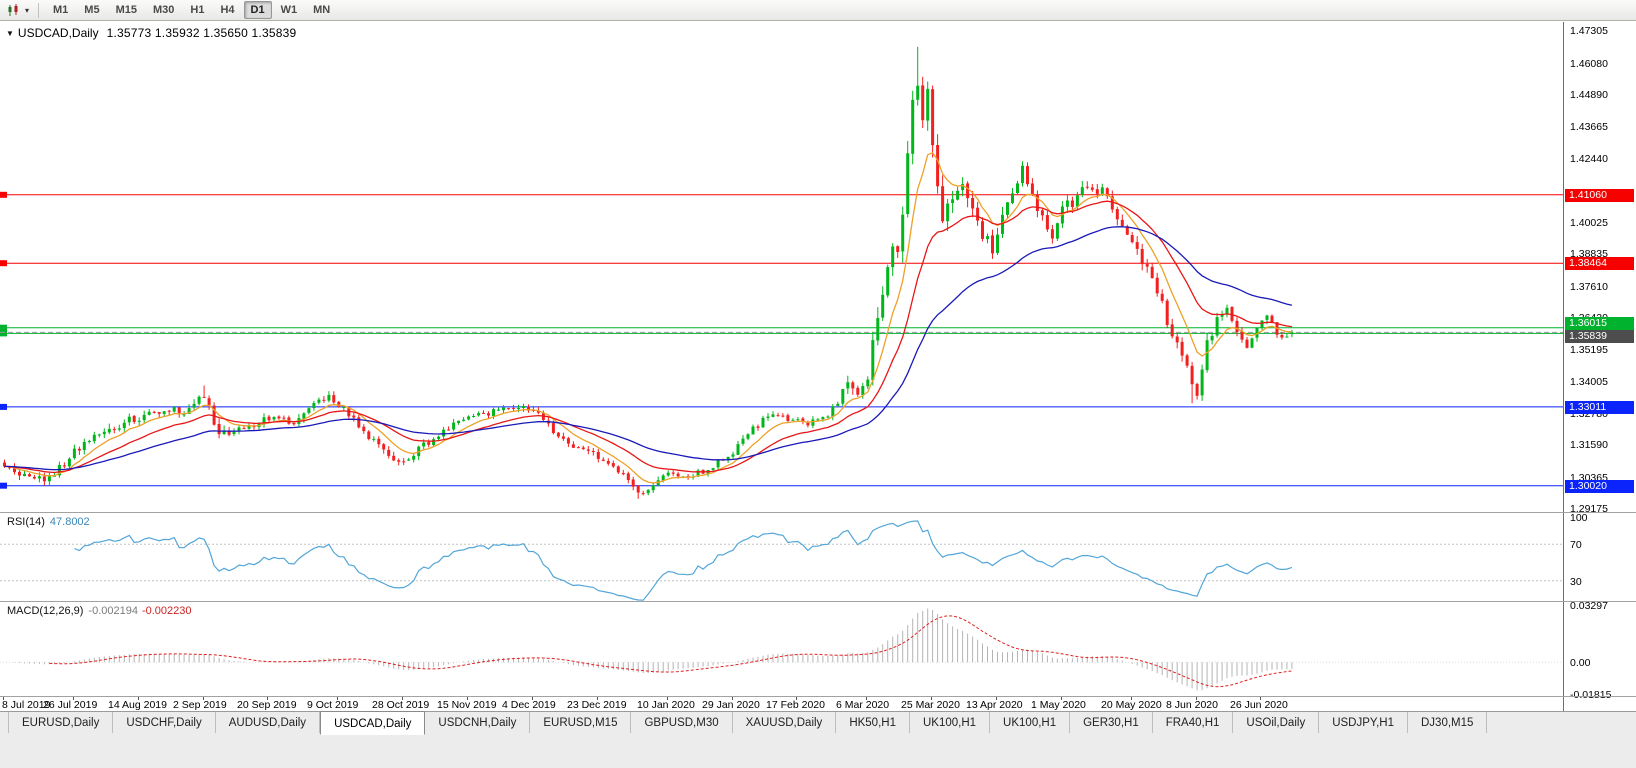  Describe the element at coordinates (164, 722) in the screenshot. I see `chart-tab: USDCHF,Daily` at that location.